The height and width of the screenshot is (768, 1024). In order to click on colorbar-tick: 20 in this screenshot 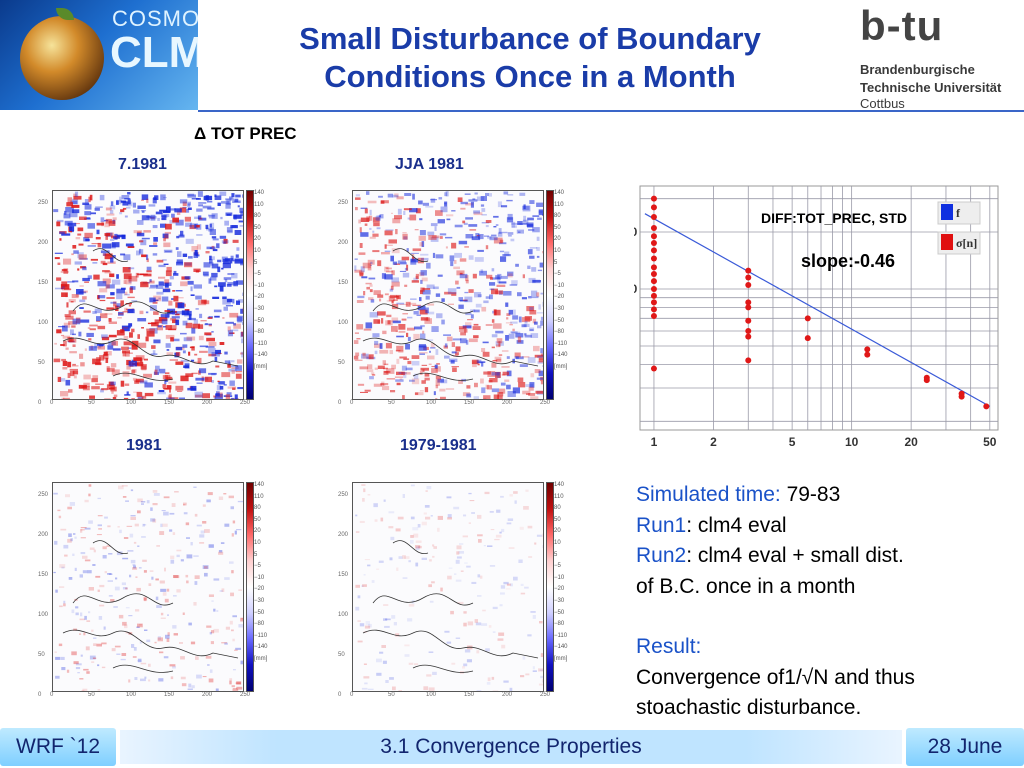, I will do `click(557, 531)`.